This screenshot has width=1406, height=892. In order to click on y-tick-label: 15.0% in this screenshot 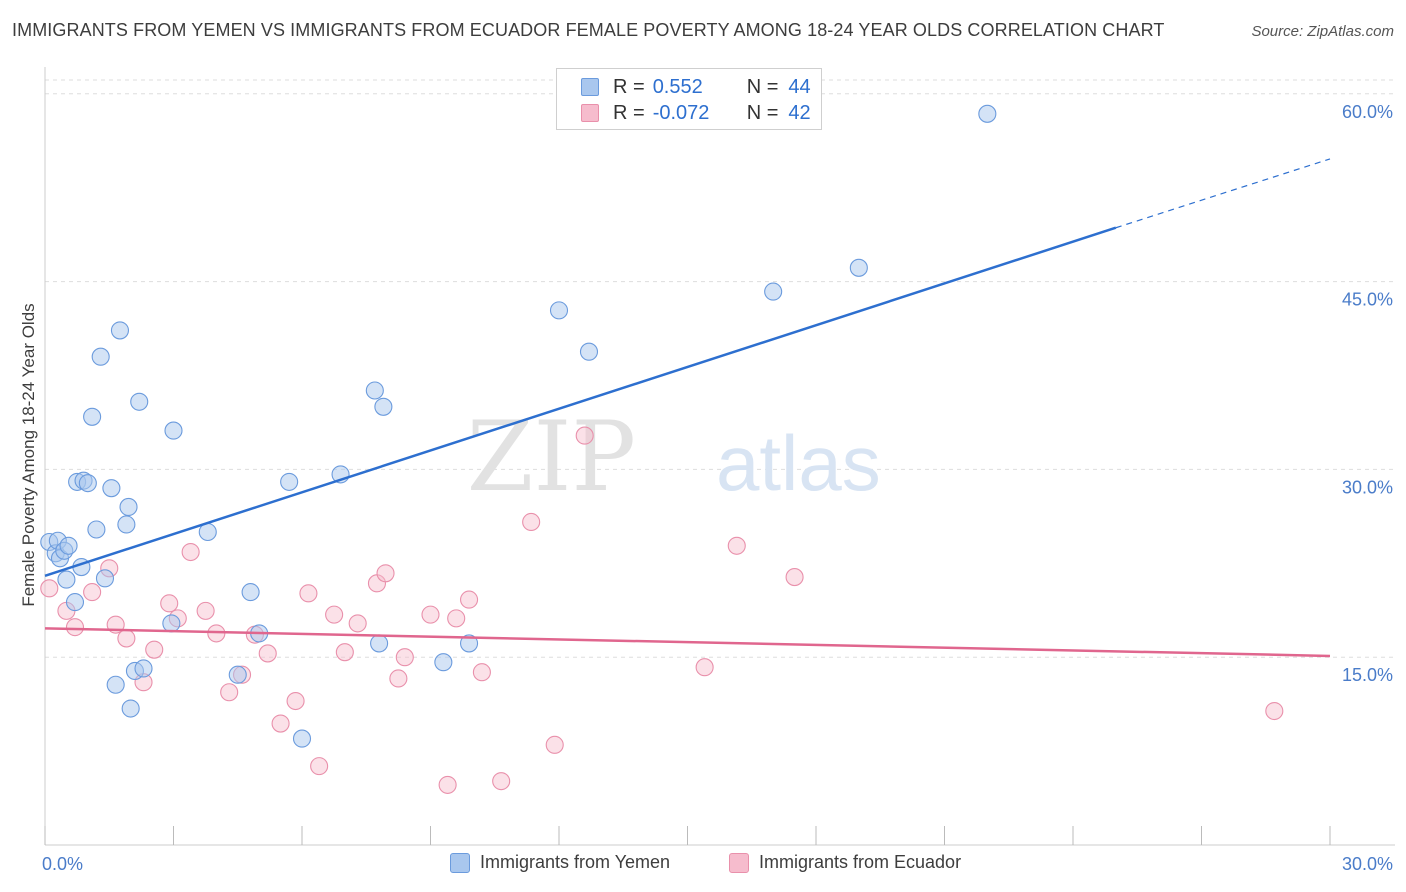, I will do `click(1367, 675)`.